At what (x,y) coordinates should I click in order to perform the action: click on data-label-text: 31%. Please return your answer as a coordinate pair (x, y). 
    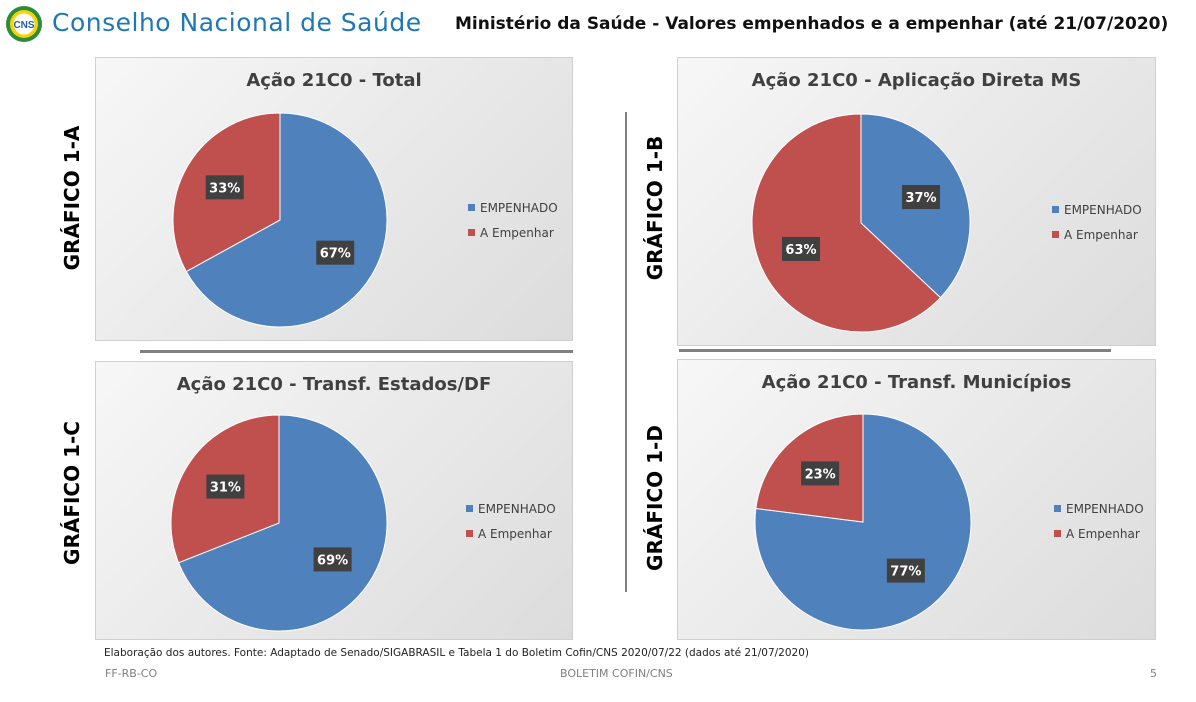
    Looking at the image, I should click on (225, 488).